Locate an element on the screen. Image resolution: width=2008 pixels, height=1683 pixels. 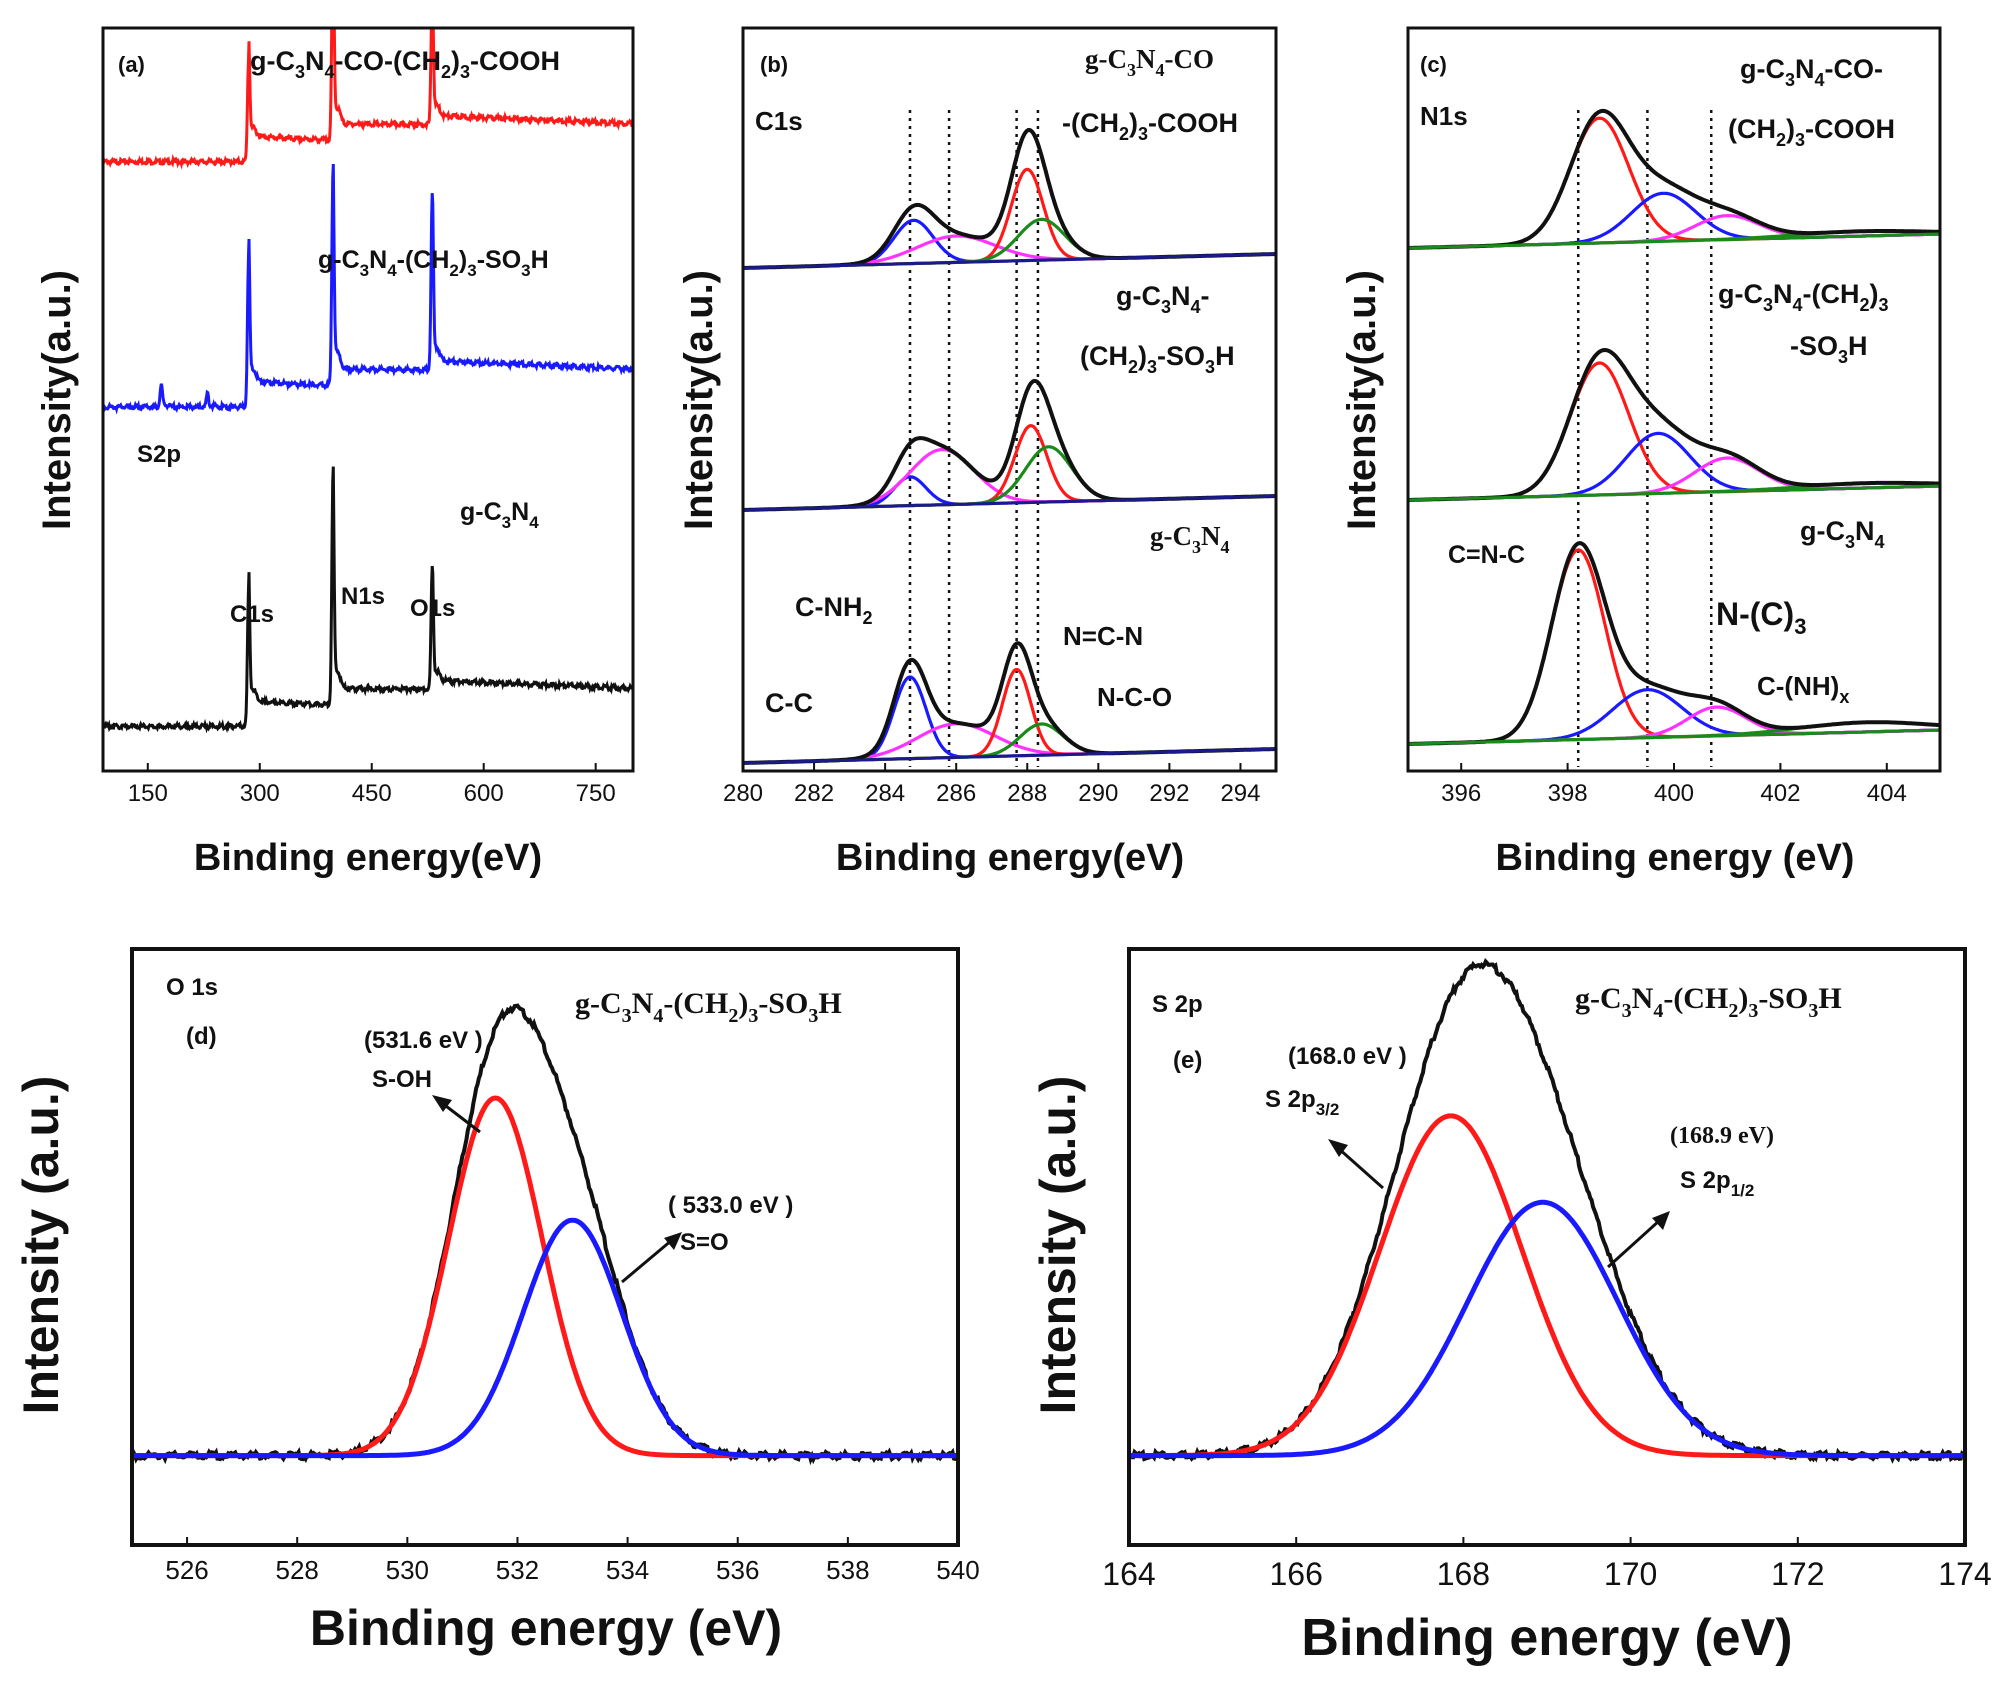
panel-b-x-tick-label-3: 286 is located at coordinates (956, 793).